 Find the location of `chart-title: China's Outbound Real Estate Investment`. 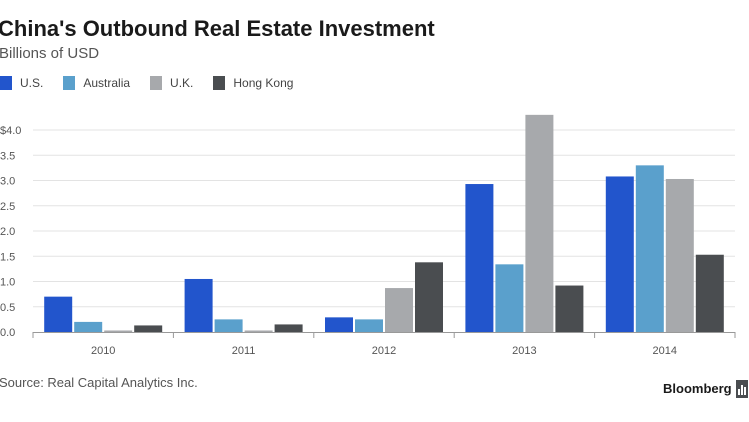

chart-title: China's Outbound Real Estate Investment is located at coordinates (217, 28).